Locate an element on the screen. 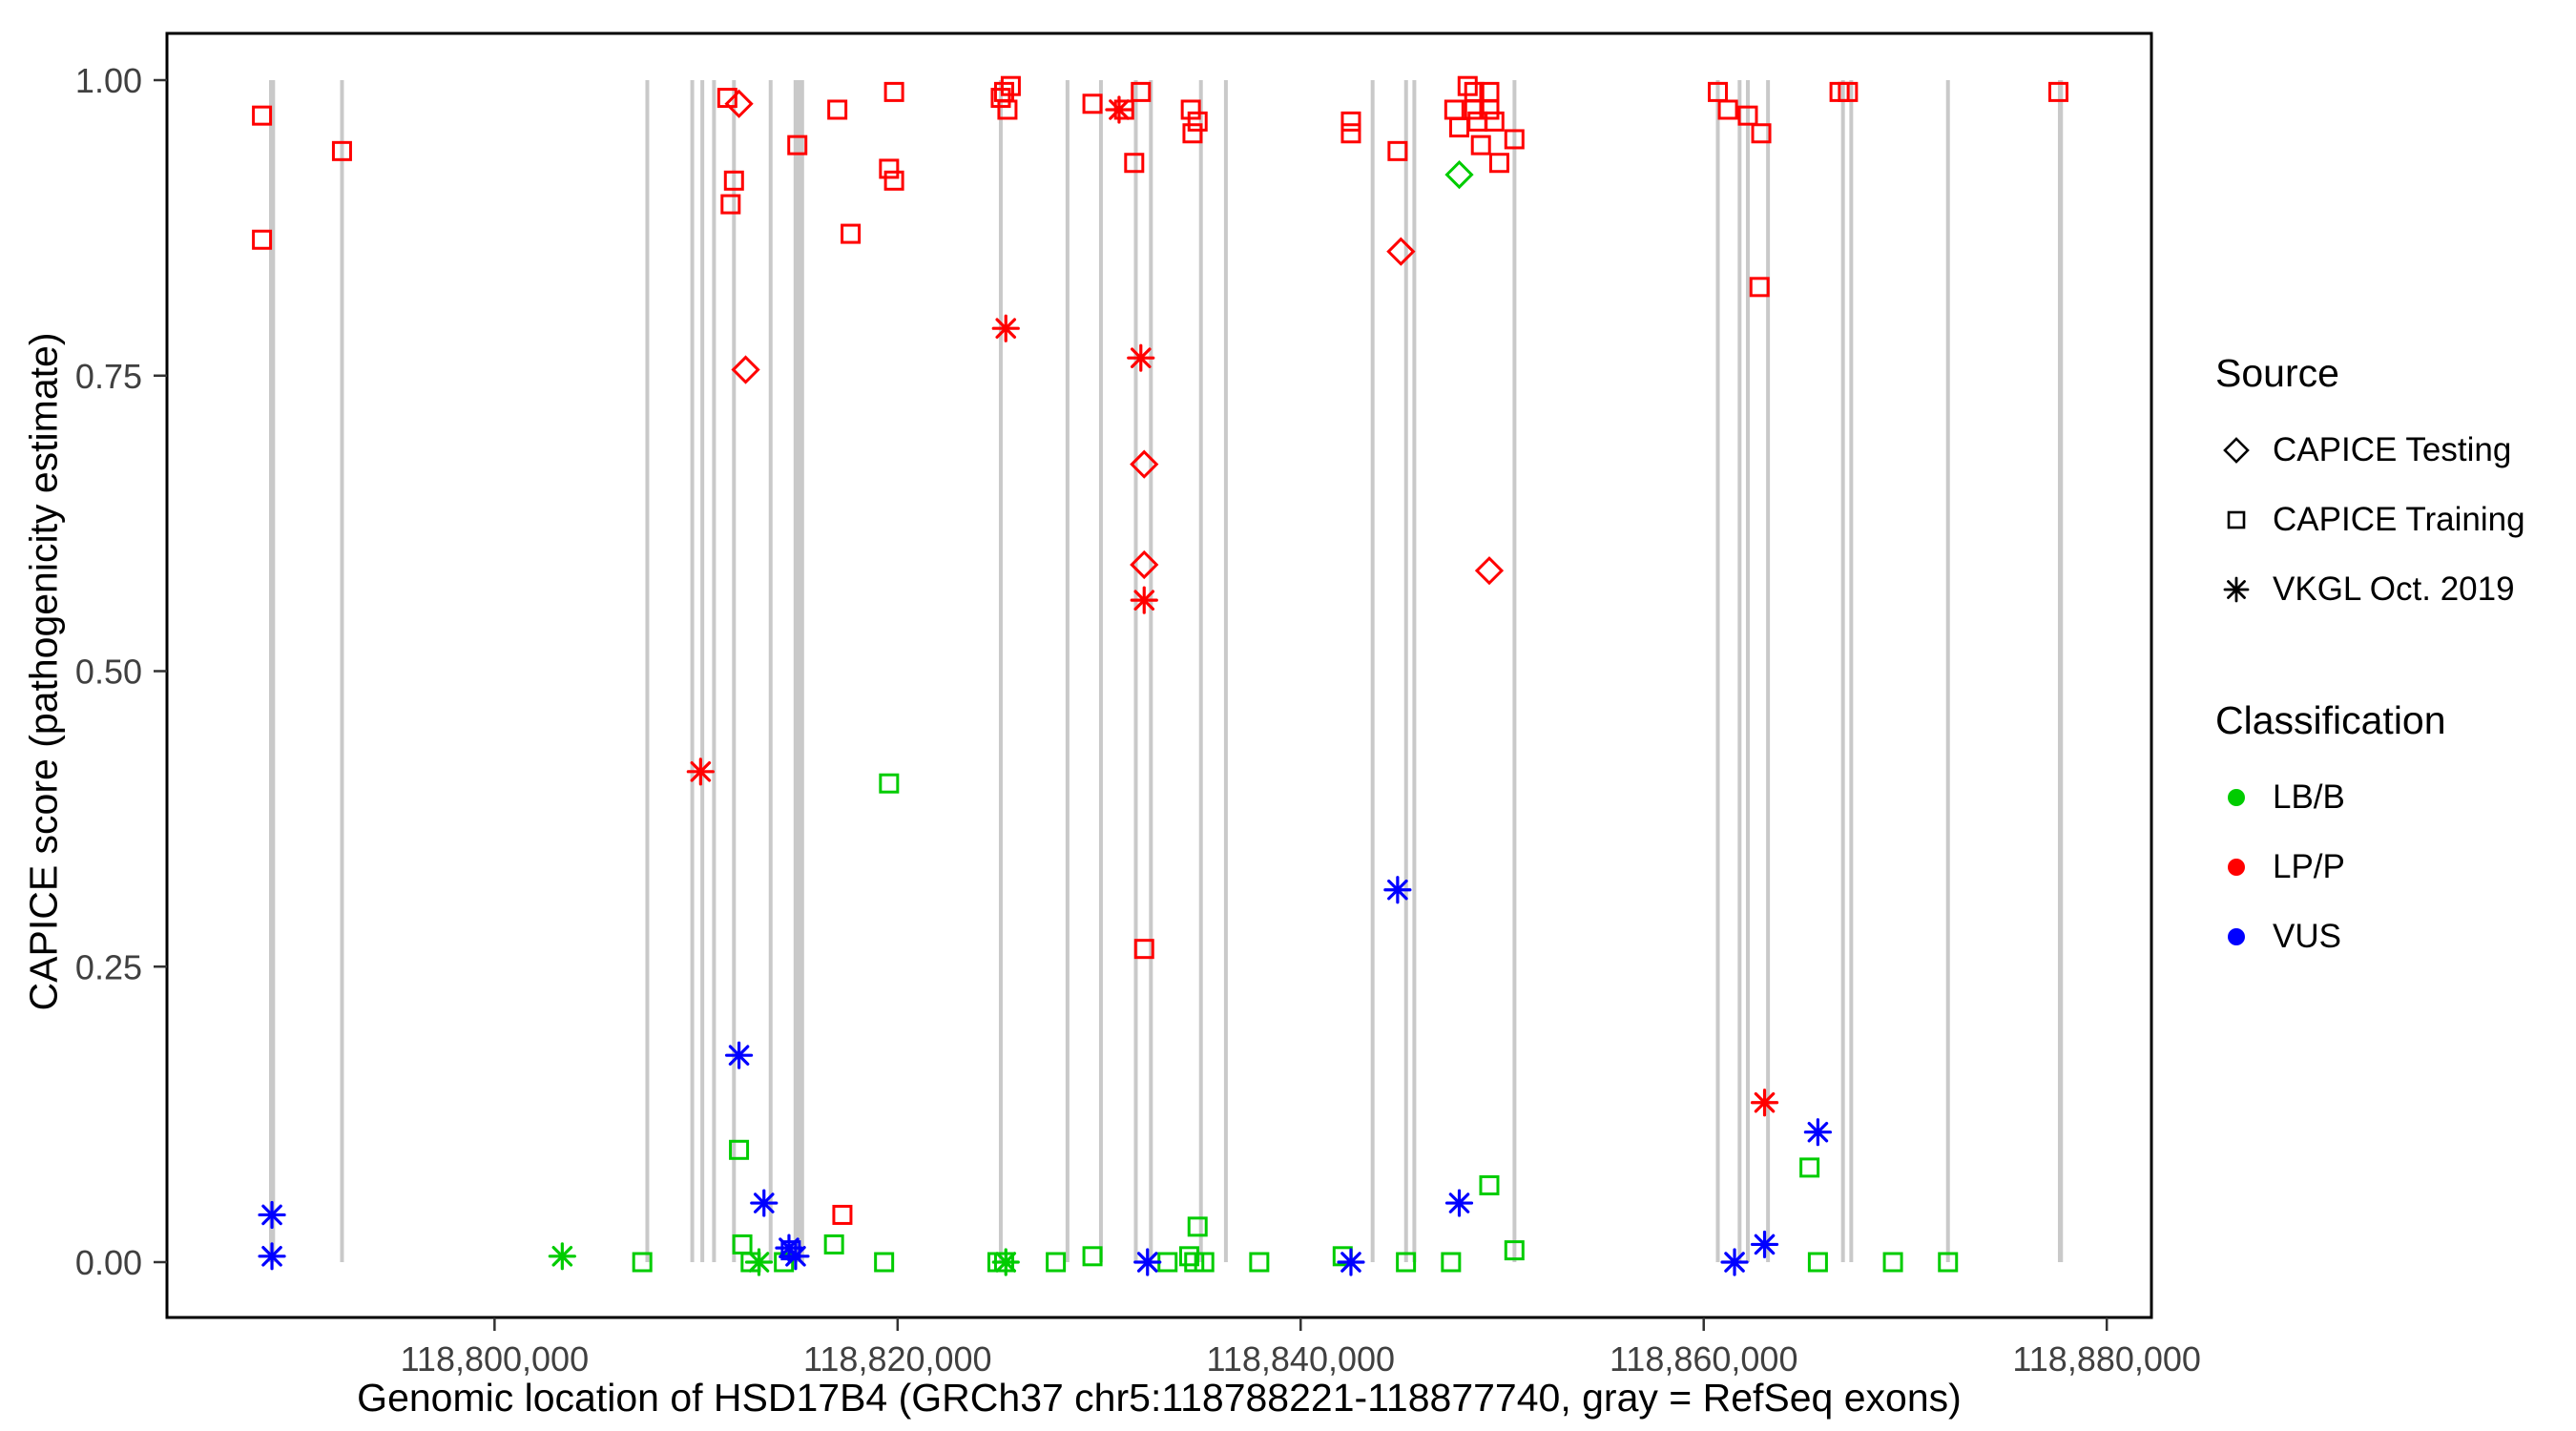 Image resolution: width=2576 pixels, height=1431 pixels. legend-item-label: VKGL Oct. 2019 is located at coordinates (2394, 589).